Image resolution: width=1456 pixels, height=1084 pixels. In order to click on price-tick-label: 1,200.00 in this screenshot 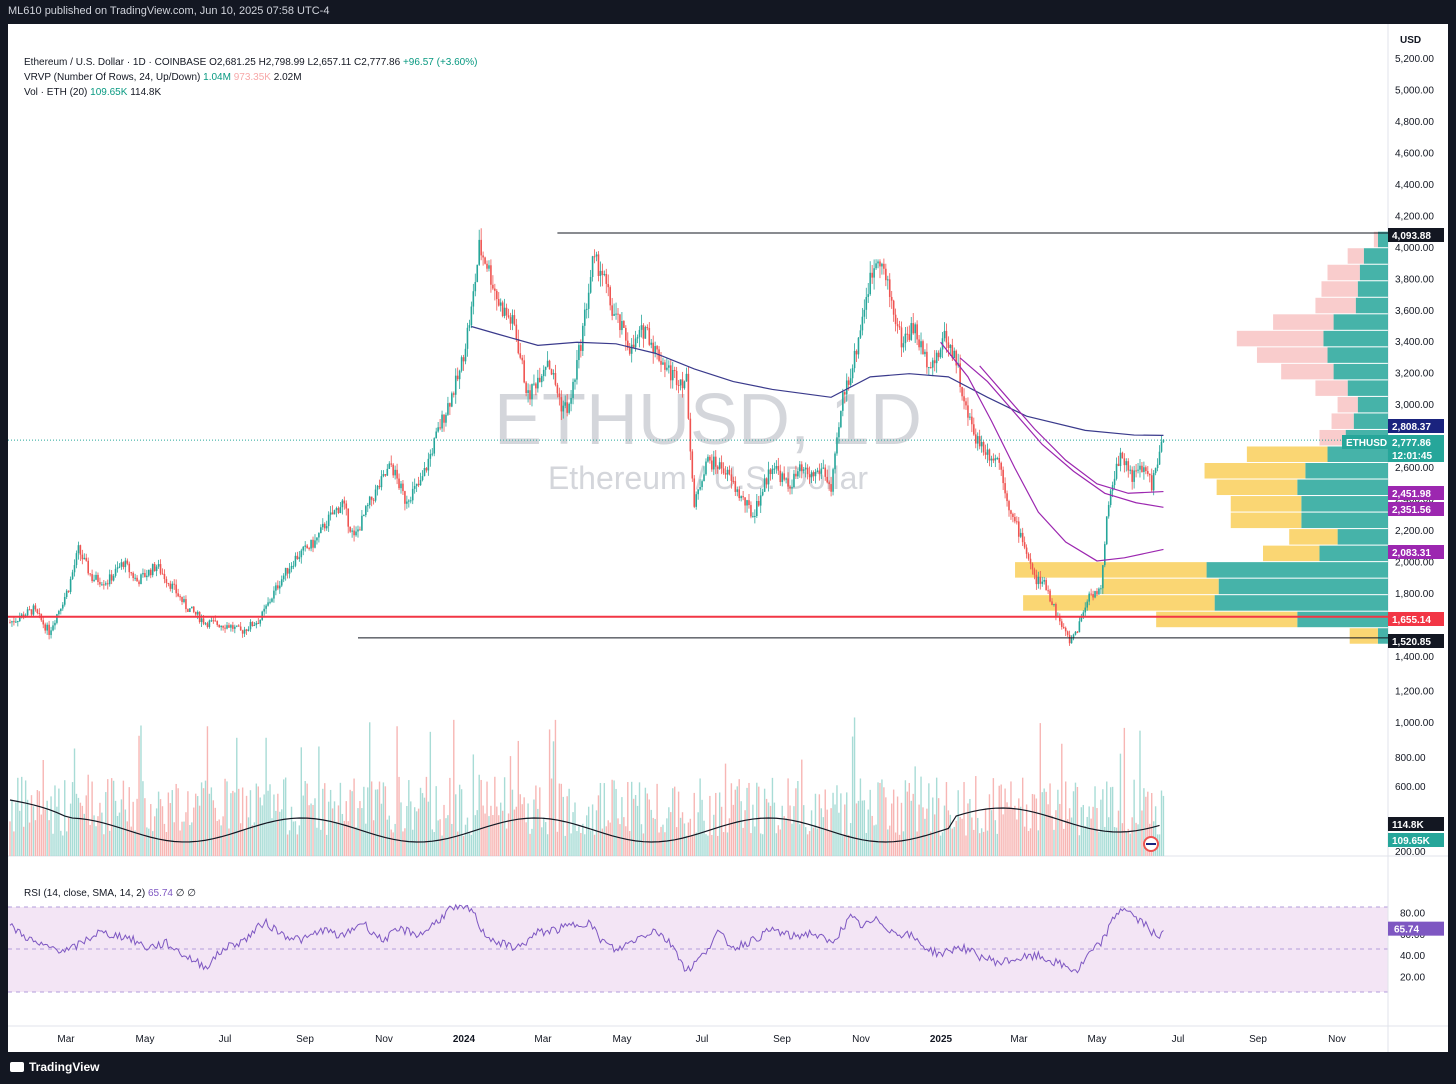, I will do `click(1414, 692)`.